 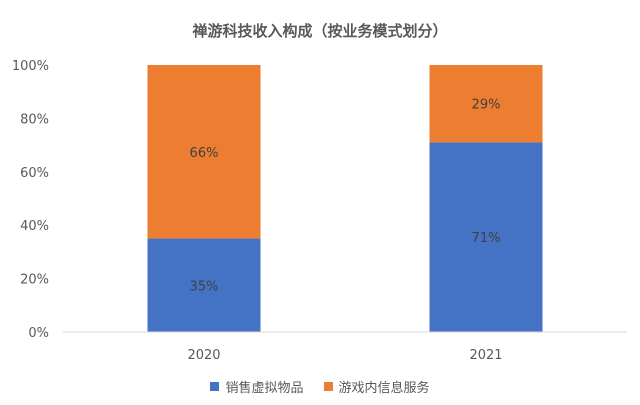 What do you see at coordinates (384, 388) in the screenshot?
I see `legend-label-in-game-info: 游戏内信息服务` at bounding box center [384, 388].